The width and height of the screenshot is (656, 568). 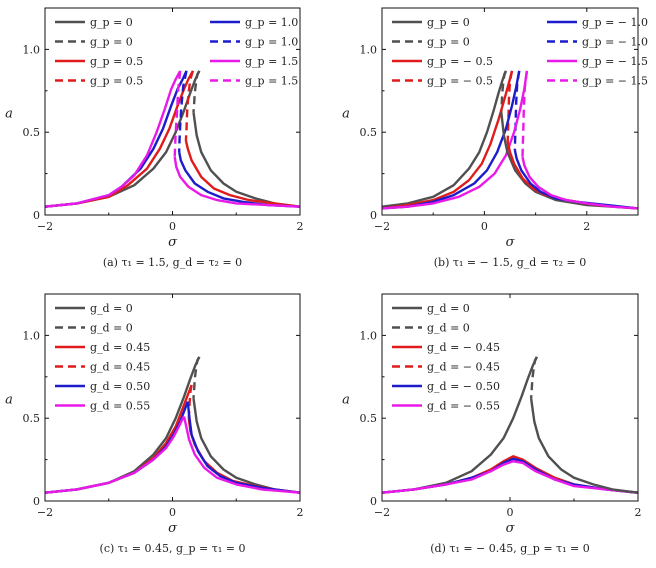 What do you see at coordinates (463, 386) in the screenshot?
I see `legend-label: g_d = − 0.50` at bounding box center [463, 386].